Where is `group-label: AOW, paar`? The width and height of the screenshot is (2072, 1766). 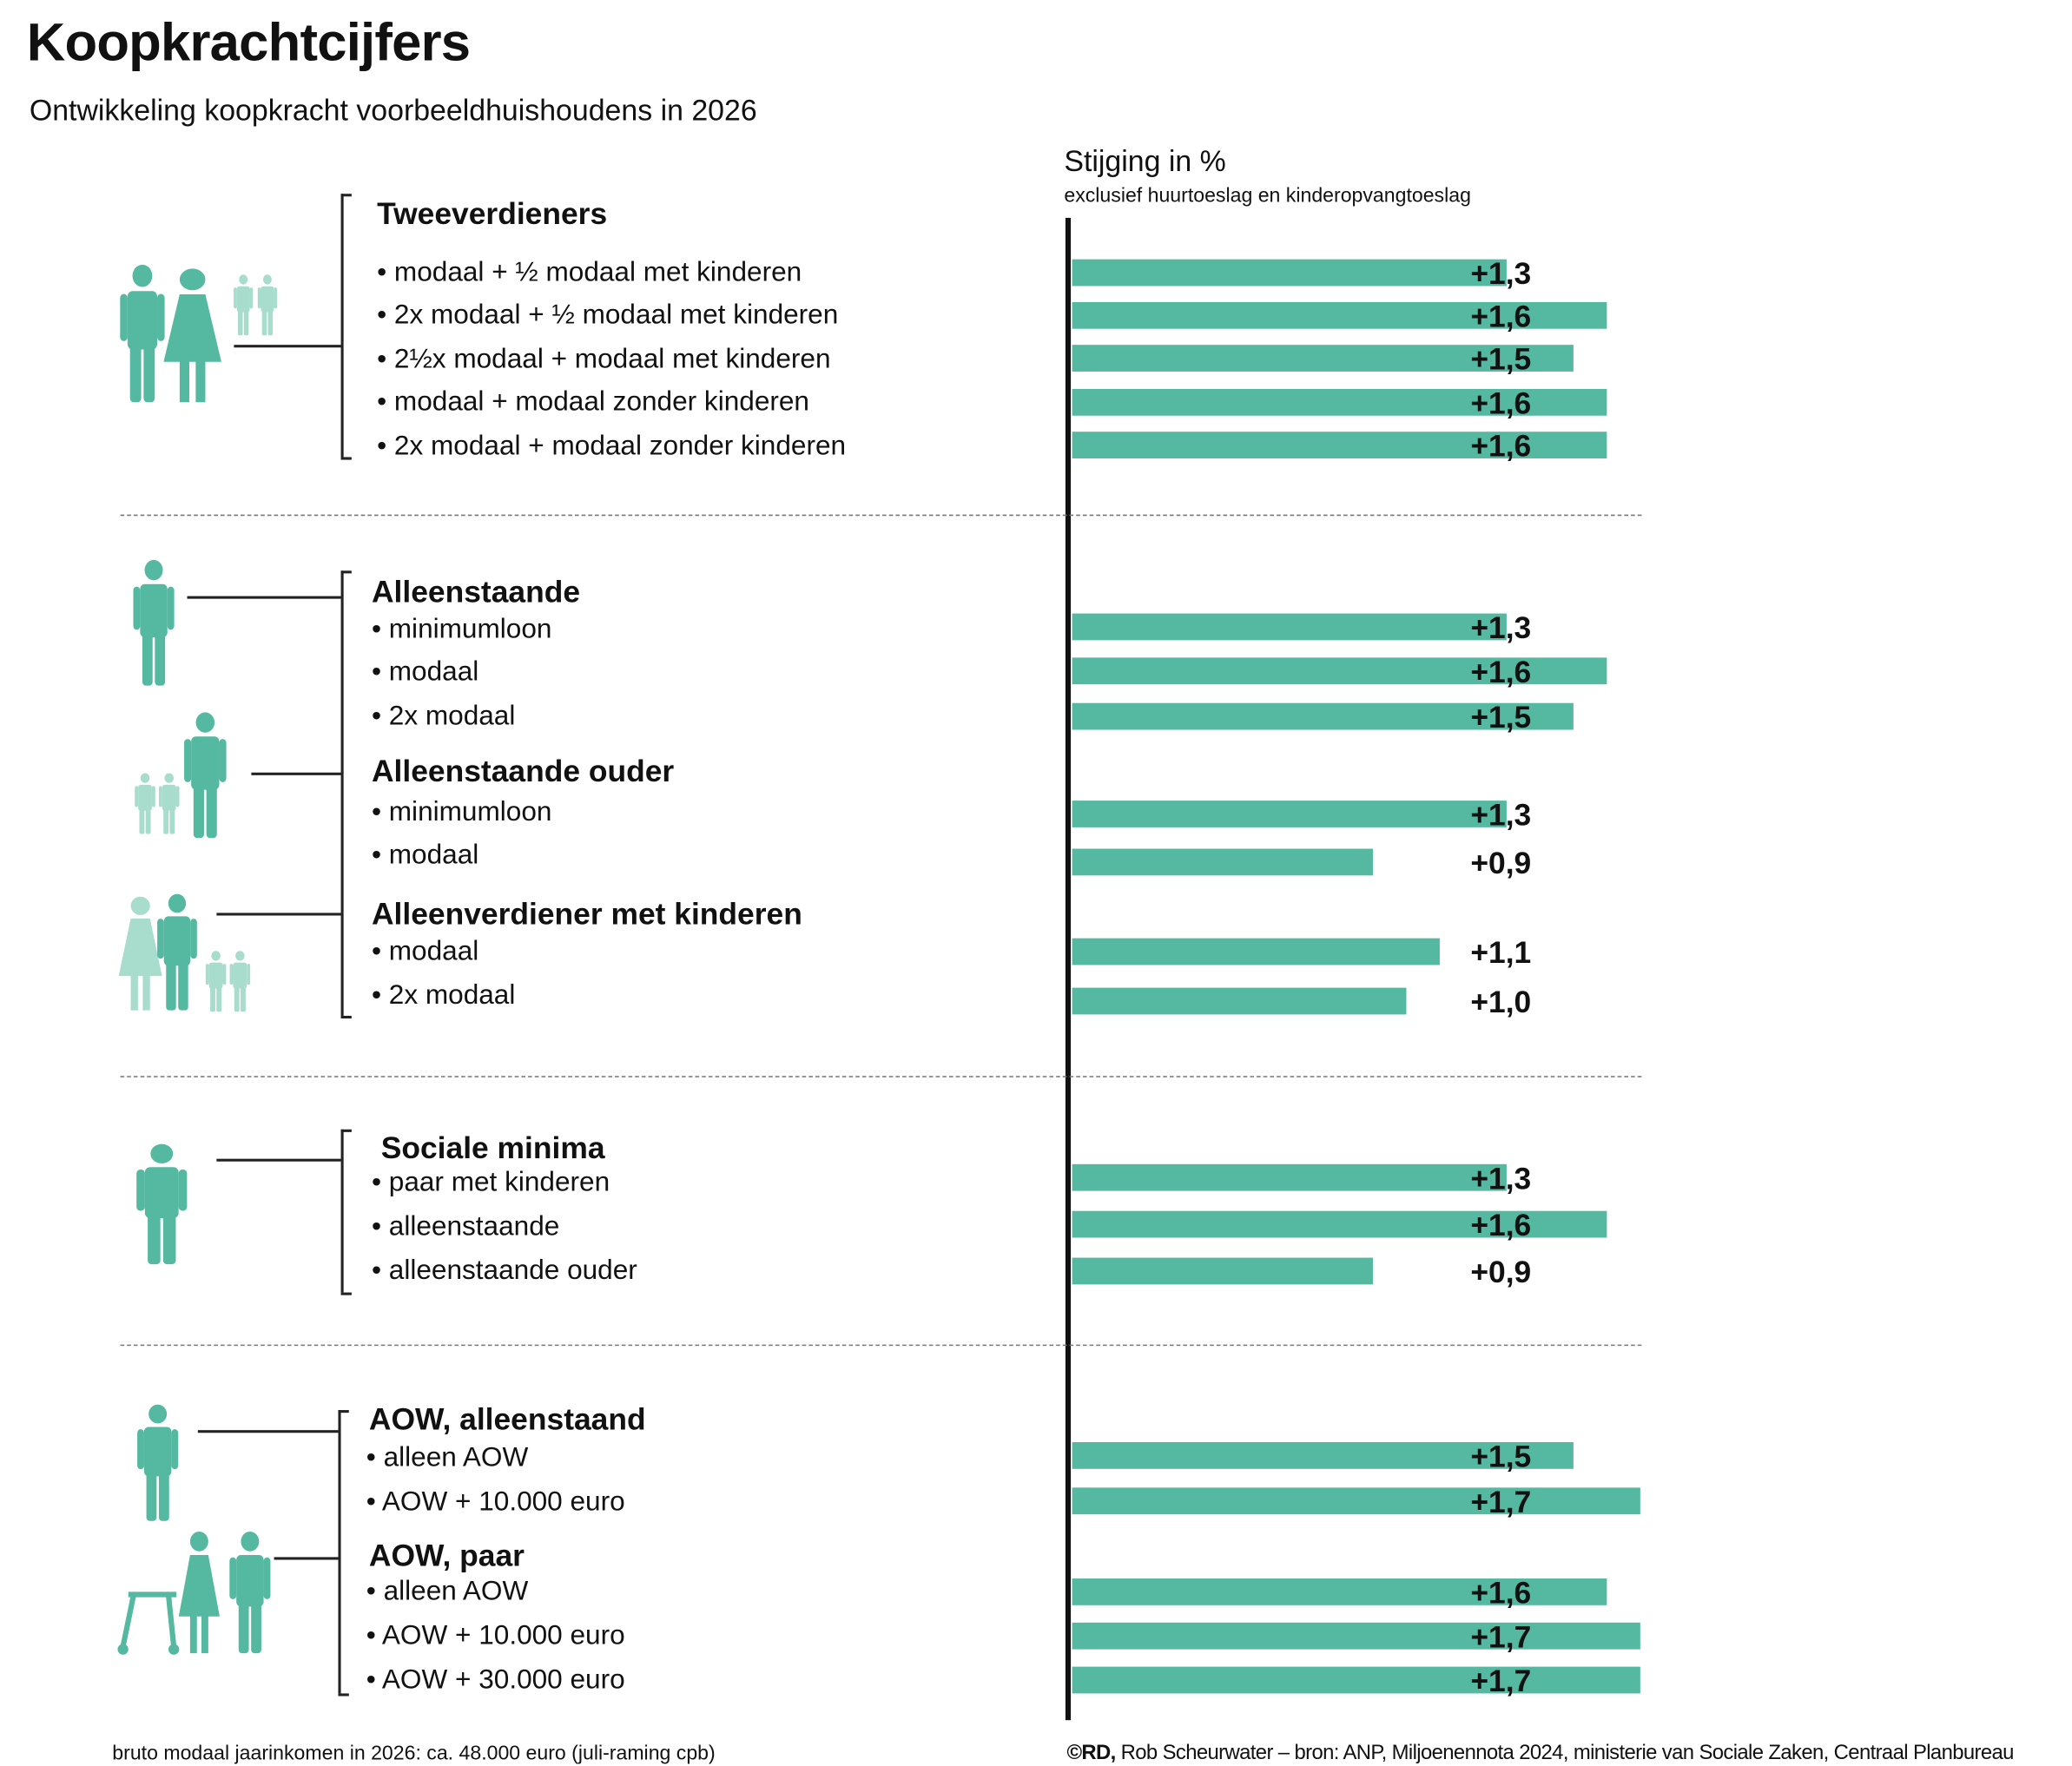 group-label: AOW, paar is located at coordinates (446, 1555).